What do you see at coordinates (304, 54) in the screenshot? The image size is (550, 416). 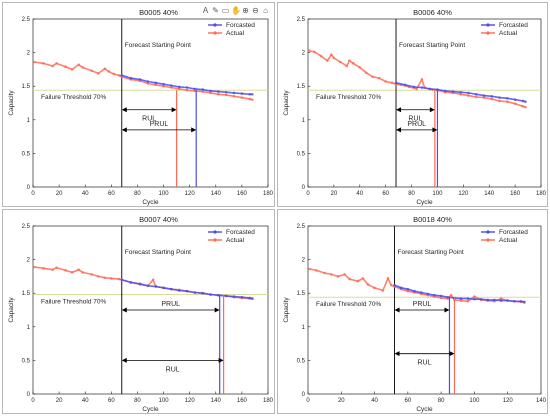 I see `y-tick-label: 2` at bounding box center [304, 54].